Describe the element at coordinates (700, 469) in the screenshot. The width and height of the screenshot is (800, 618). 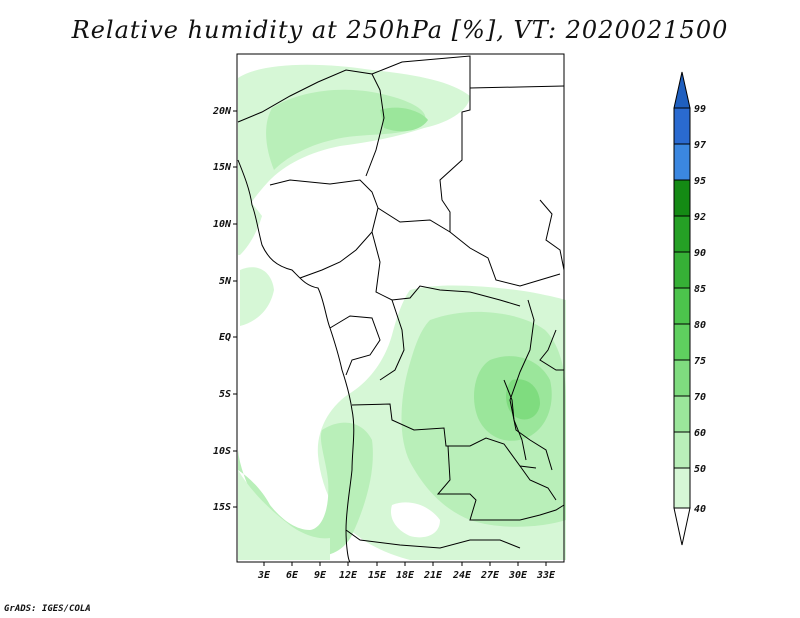
I see `colorbar-label-50: 50` at that location.